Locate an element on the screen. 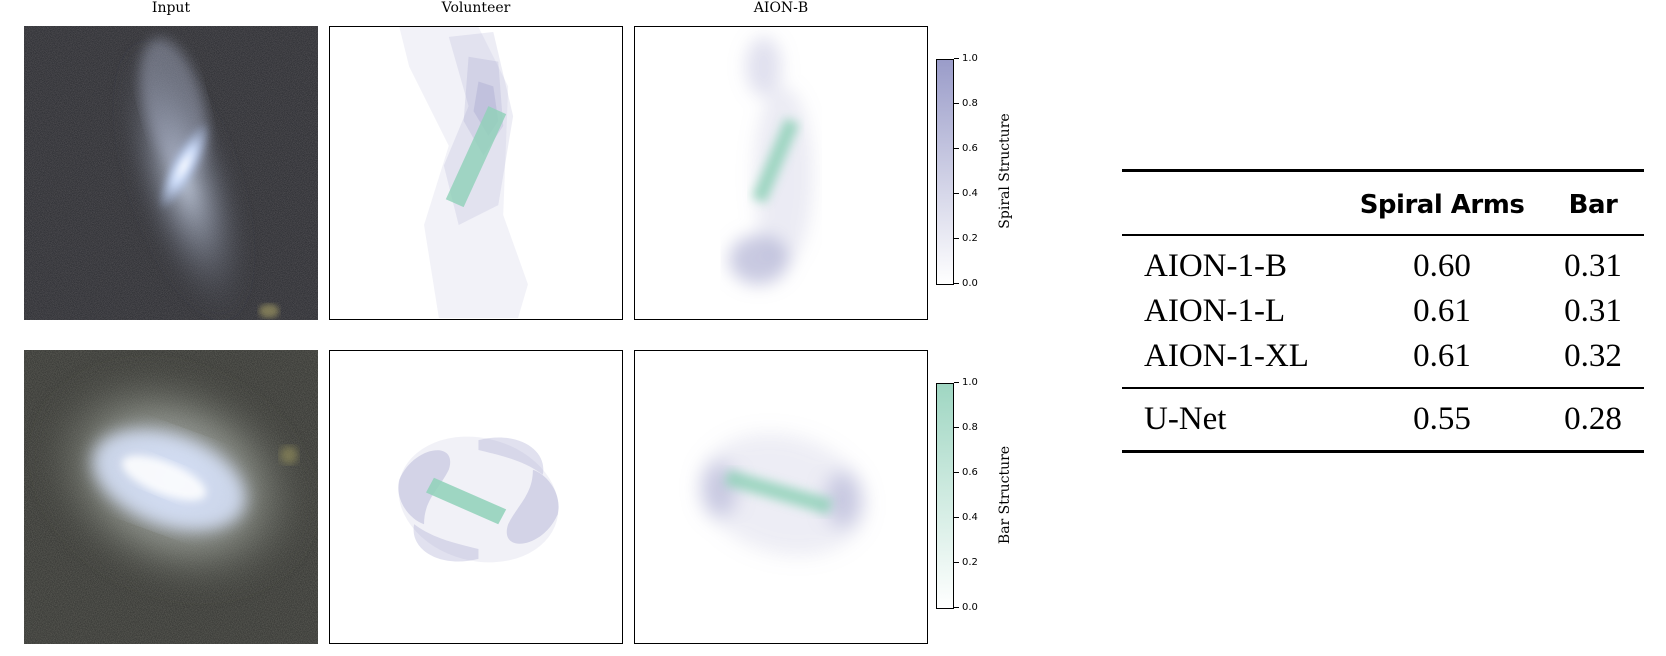 The width and height of the screenshot is (1666, 656). header-bar: Bar is located at coordinates (1593, 205).